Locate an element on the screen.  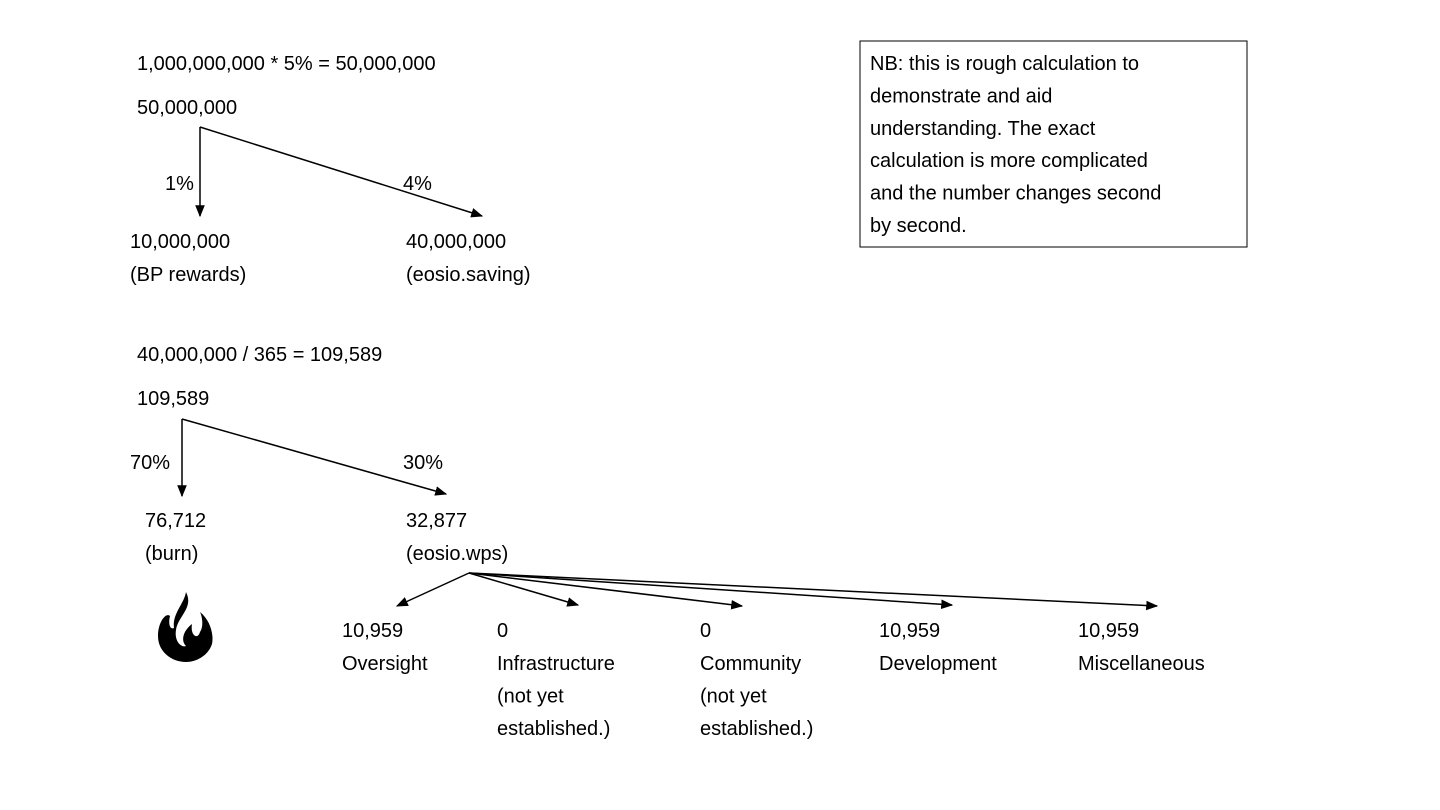
node-value: 10,000,000 is located at coordinates (180, 242).